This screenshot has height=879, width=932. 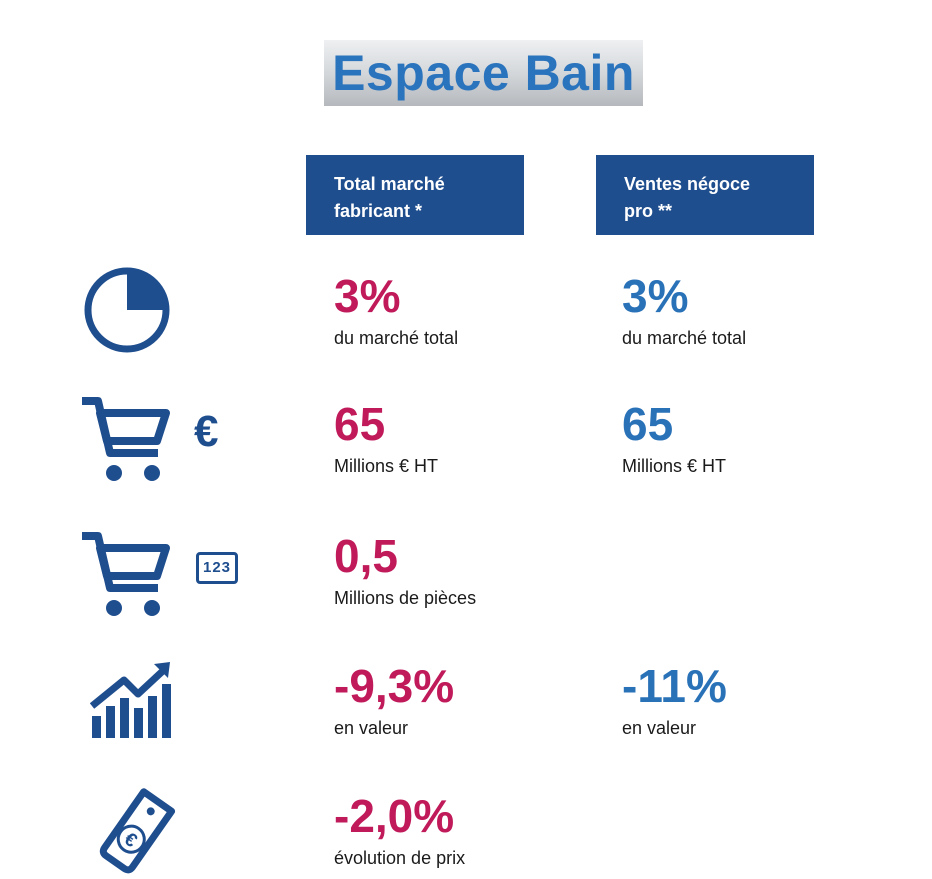 I want to click on growth-chart-icon, so click(x=131, y=700).